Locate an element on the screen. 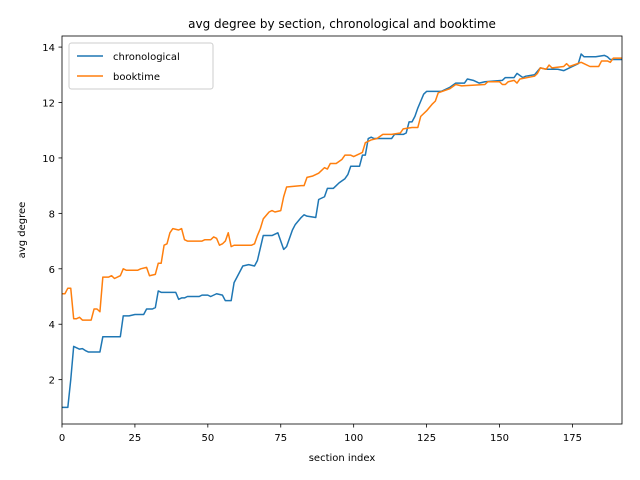 Image resolution: width=640 pixels, height=480 pixels. x-tick-label: 125 is located at coordinates (426, 438).